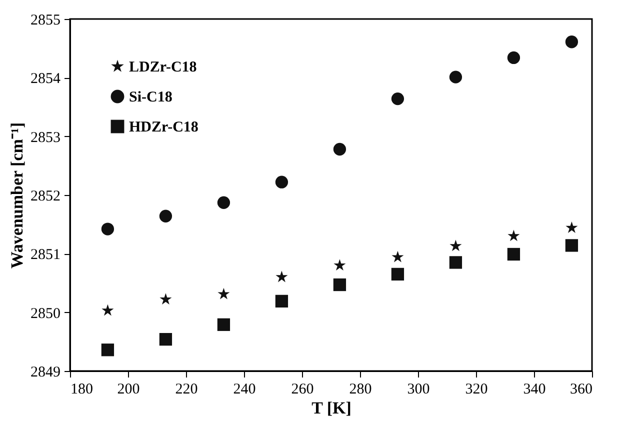 Image resolution: width=635 pixels, height=426 pixels. What do you see at coordinates (150, 98) in the screenshot?
I see `legend-label: Si-C18` at bounding box center [150, 98].